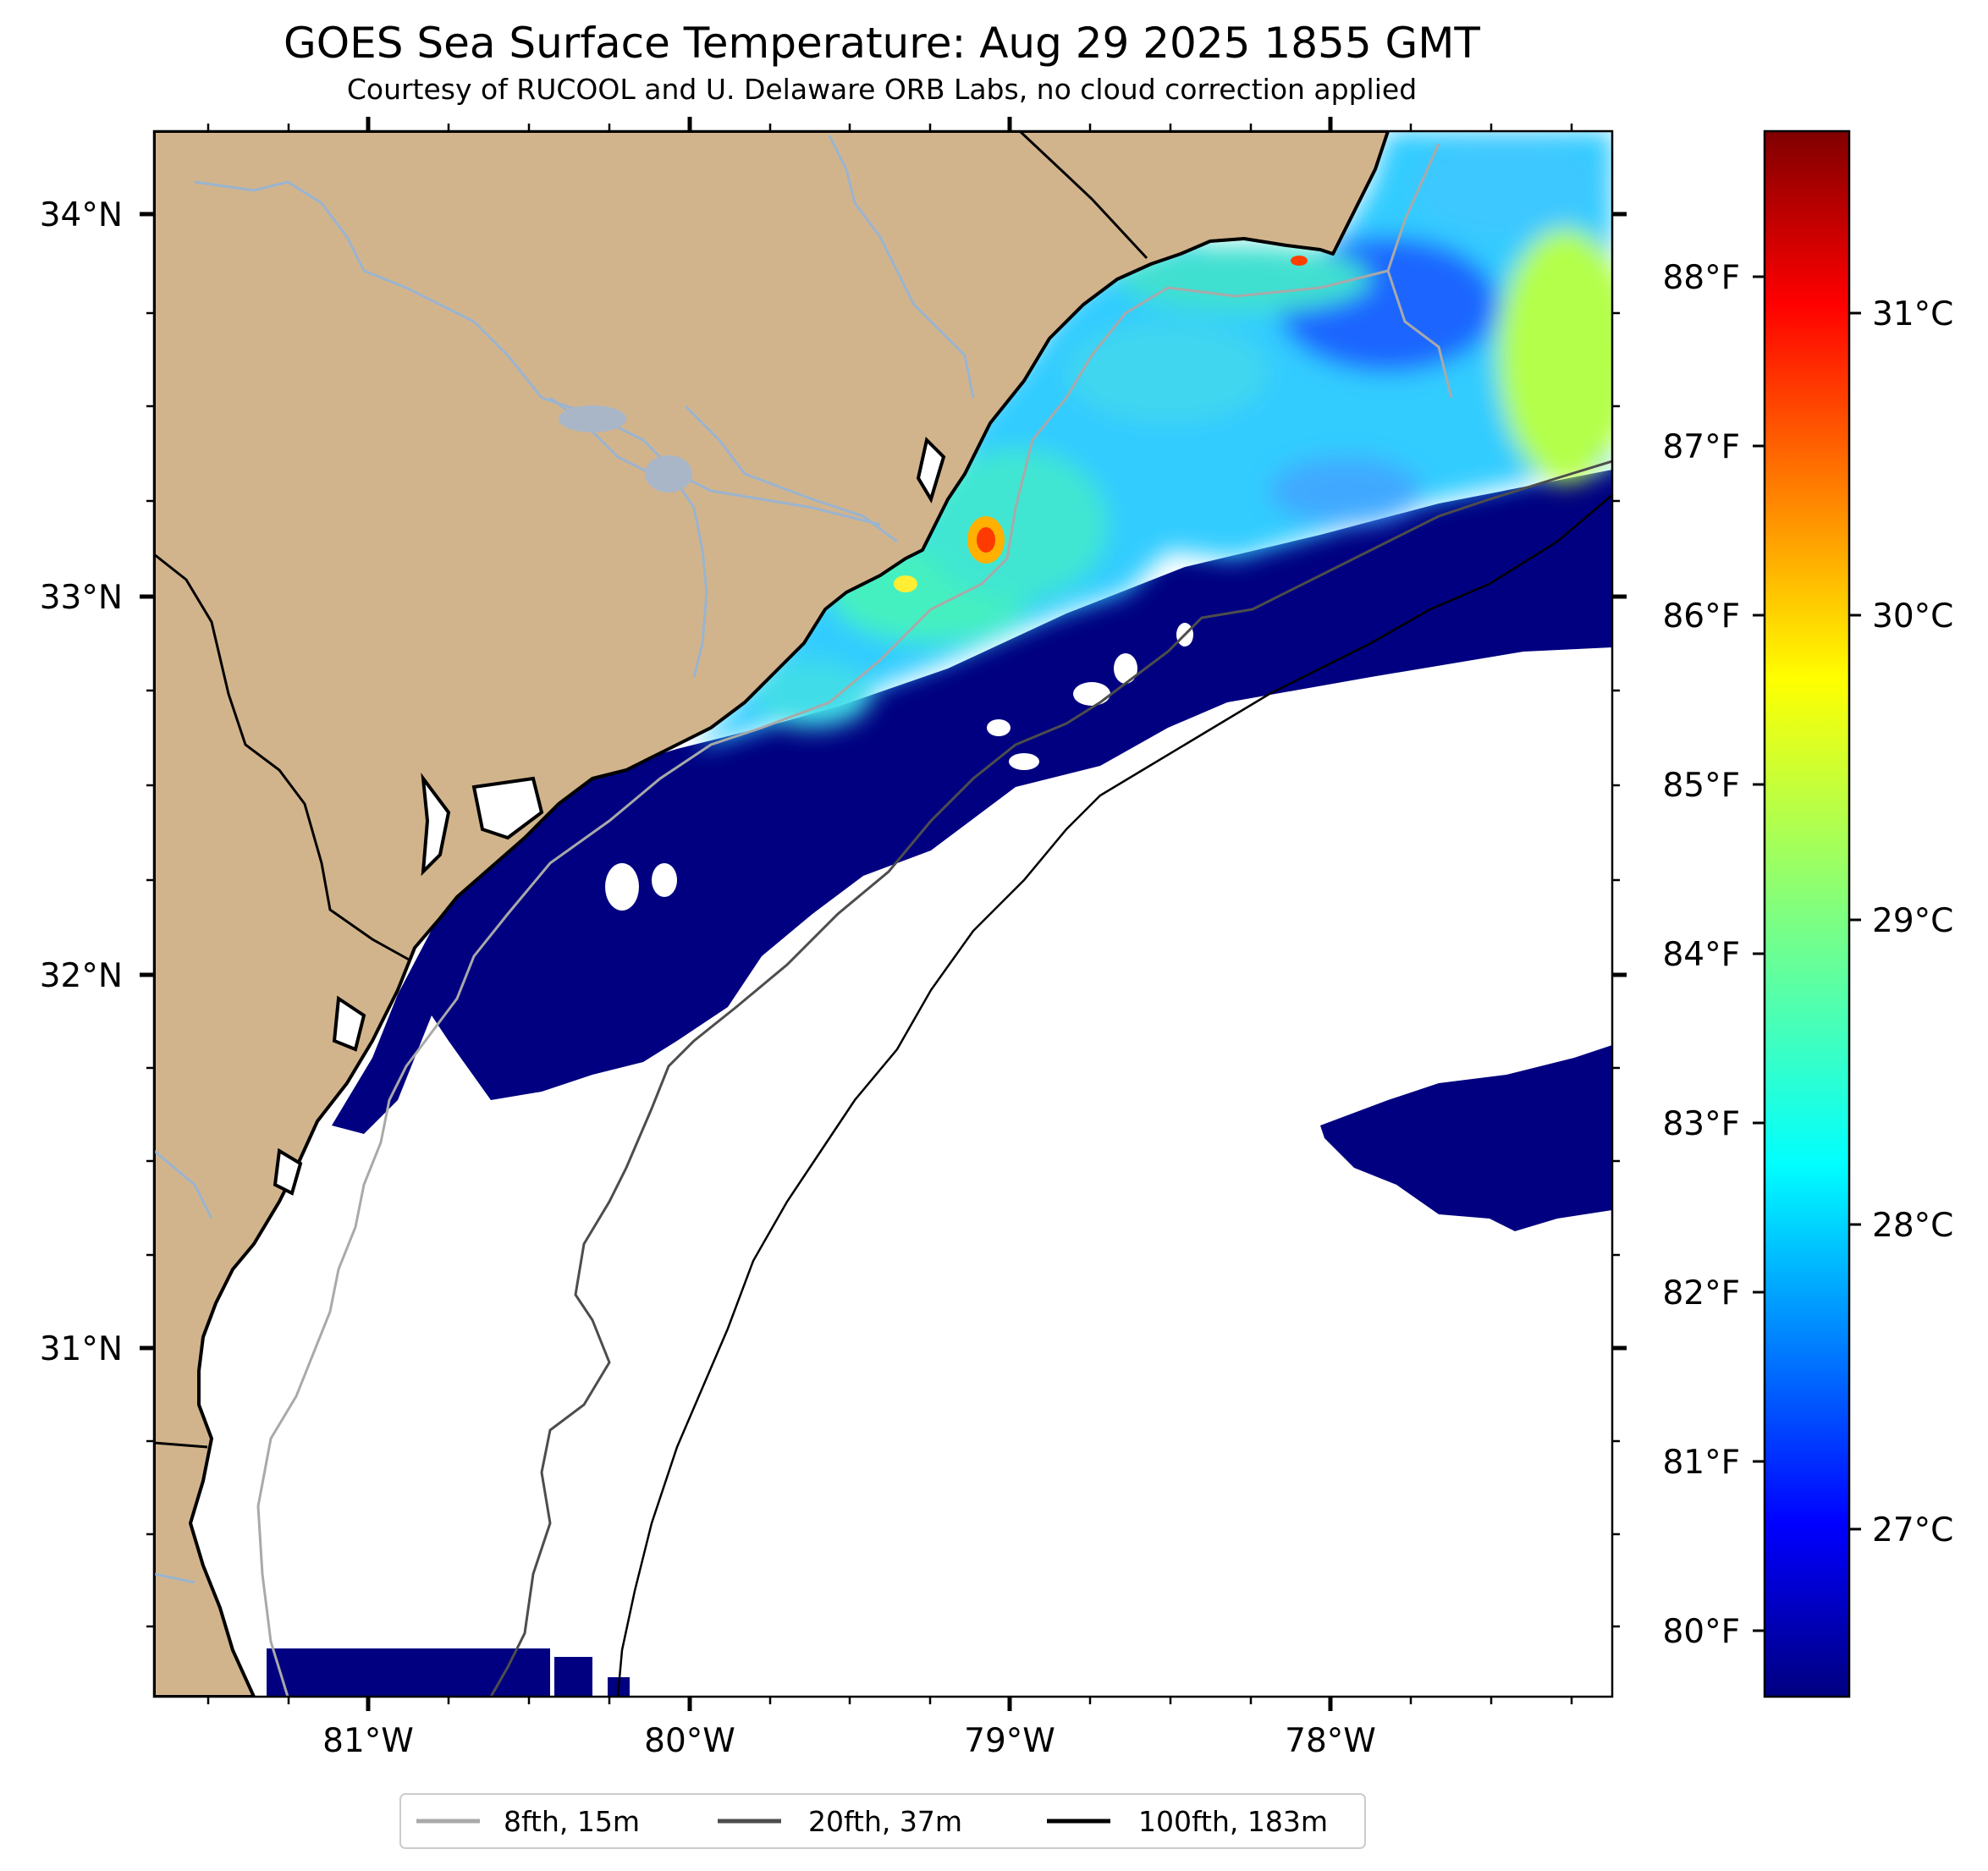 Image resolution: width=1988 pixels, height=1871 pixels. Describe the element at coordinates (885, 1822) in the screenshot. I see `legend-label: 20fth, 37m` at that location.